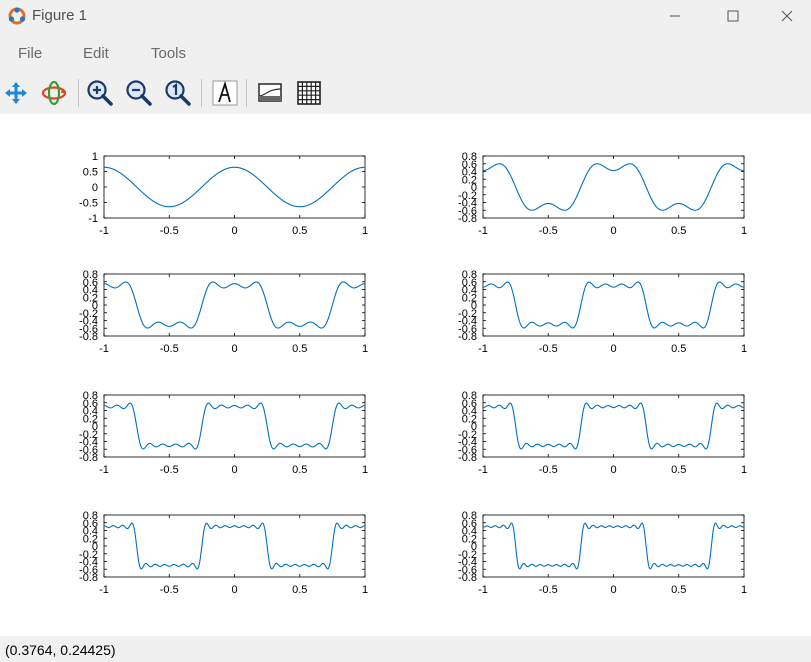 This screenshot has height=662, width=811. I want to click on grid-button, so click(309, 93).